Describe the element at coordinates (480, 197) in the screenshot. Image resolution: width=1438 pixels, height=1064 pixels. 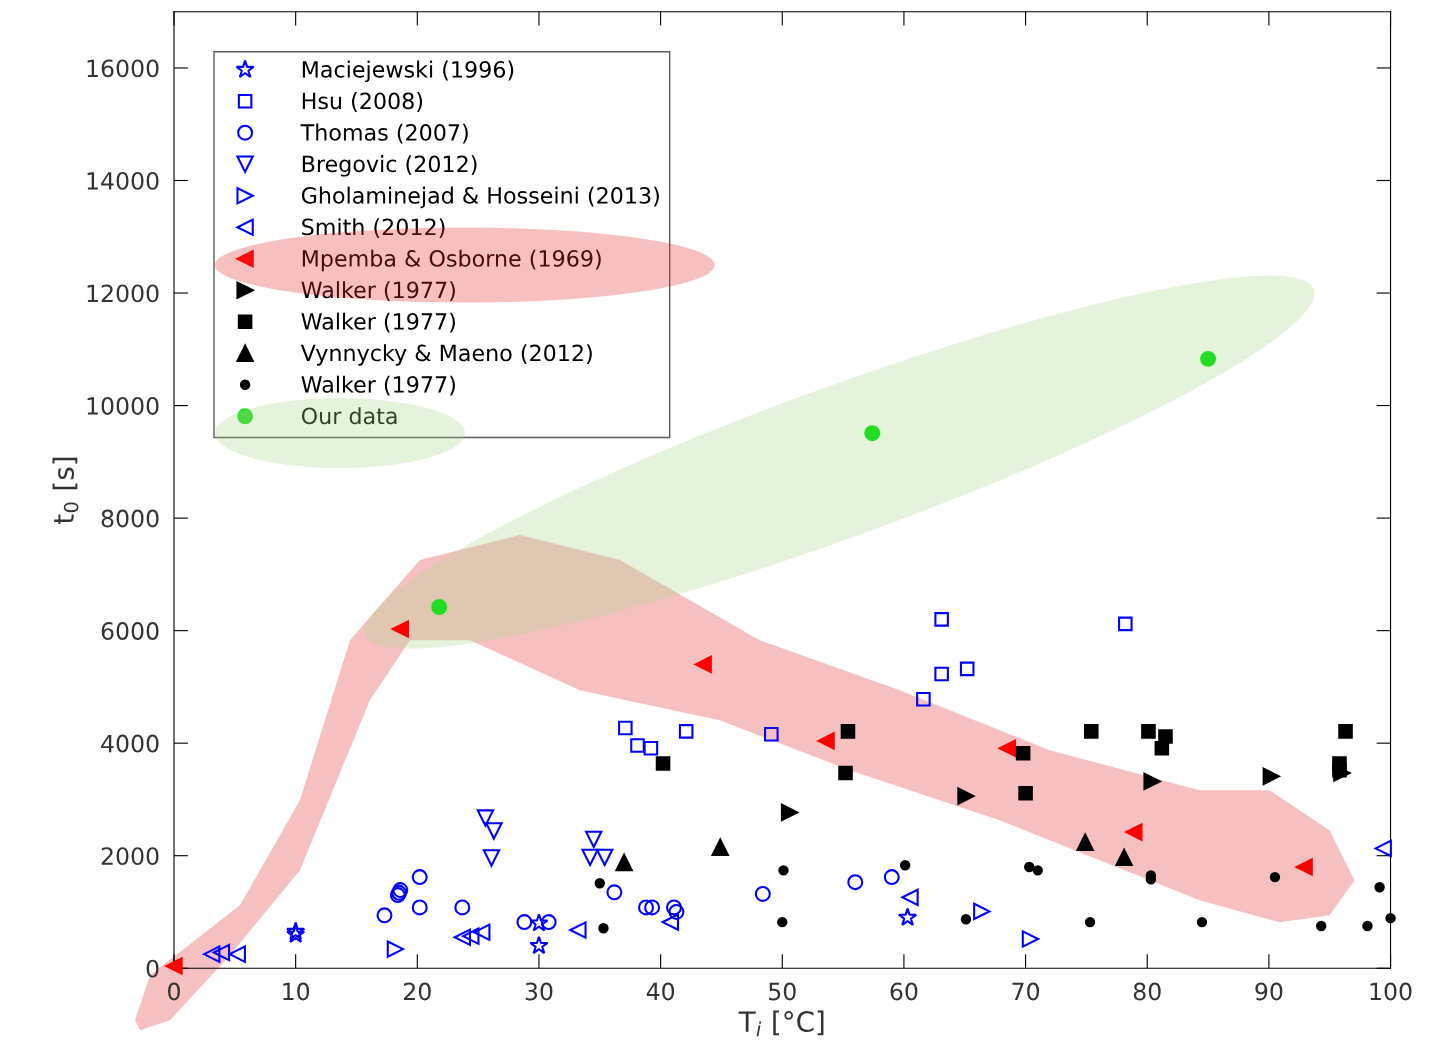
I see `legend-label: Gholaminejad & Hosseini (2013)` at that location.